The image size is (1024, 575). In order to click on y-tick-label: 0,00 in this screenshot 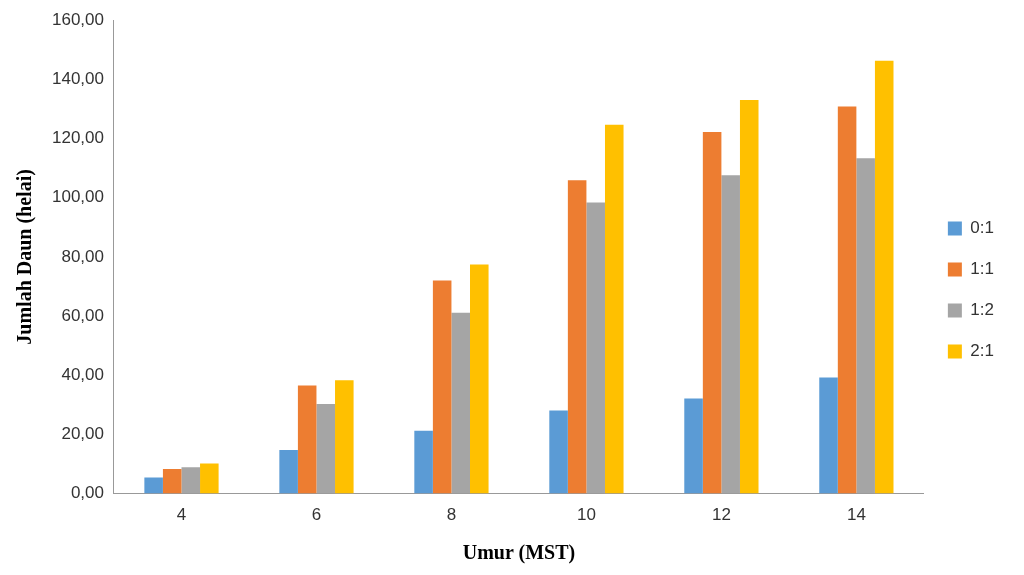, I will do `click(87, 493)`.